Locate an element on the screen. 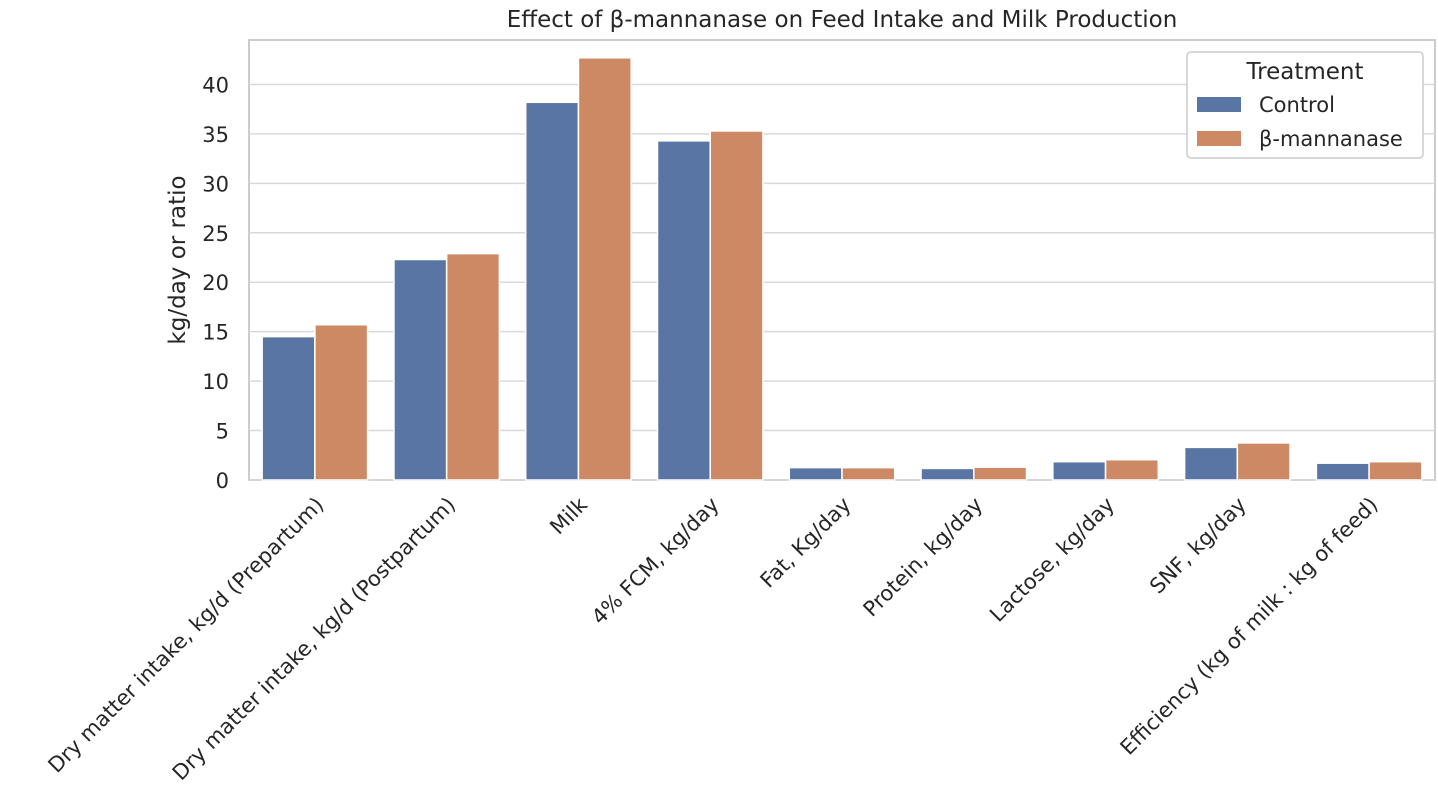 The width and height of the screenshot is (1438, 808). y-tick-label: 10 is located at coordinates (215, 382).